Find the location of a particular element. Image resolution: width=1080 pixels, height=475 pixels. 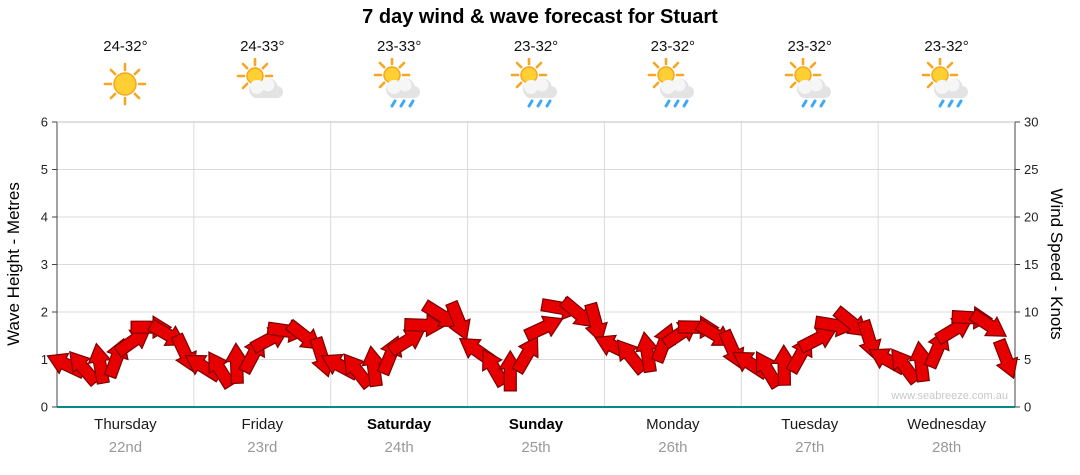

watermark: www.seabreeze.com.au is located at coordinates (949, 396).